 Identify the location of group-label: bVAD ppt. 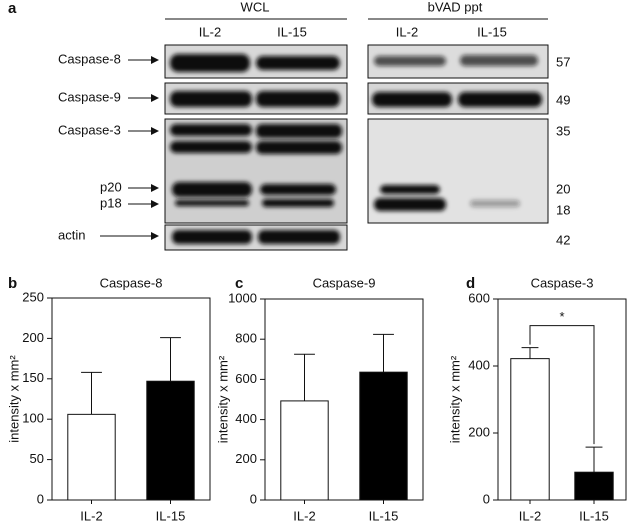
(455, 7).